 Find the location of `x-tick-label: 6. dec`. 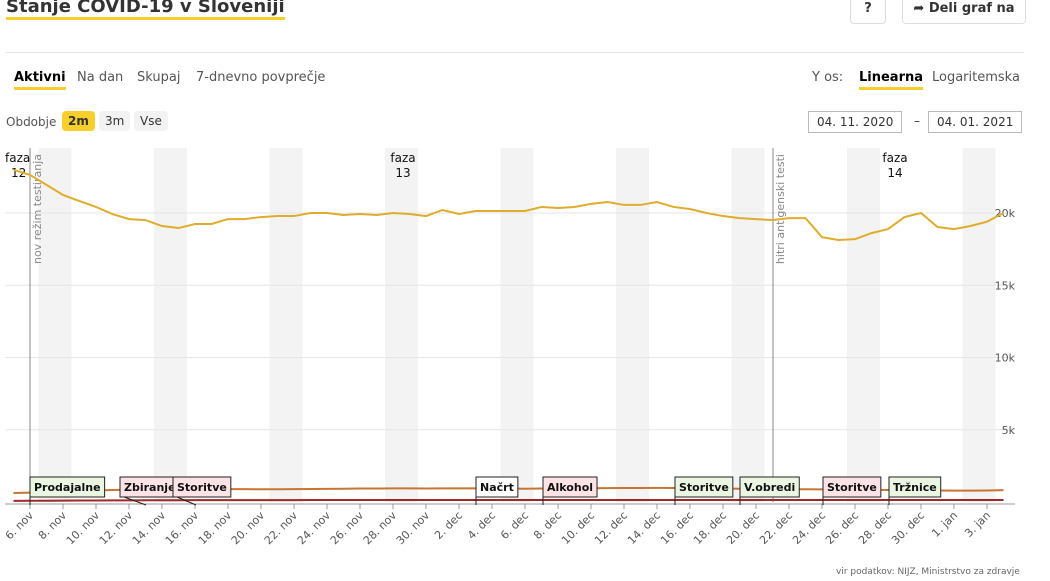

x-tick-label: 6. dec is located at coordinates (514, 525).